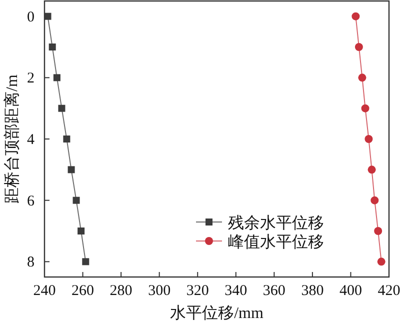 The image size is (400, 325). What do you see at coordinates (83, 291) in the screenshot?
I see `x-tick-label: 260` at bounding box center [83, 291].